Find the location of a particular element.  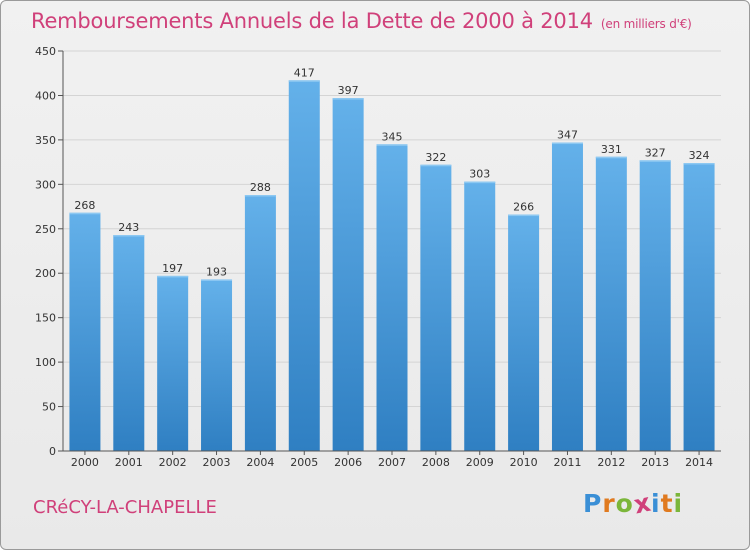

data-label: 268 is located at coordinates (84, 205).